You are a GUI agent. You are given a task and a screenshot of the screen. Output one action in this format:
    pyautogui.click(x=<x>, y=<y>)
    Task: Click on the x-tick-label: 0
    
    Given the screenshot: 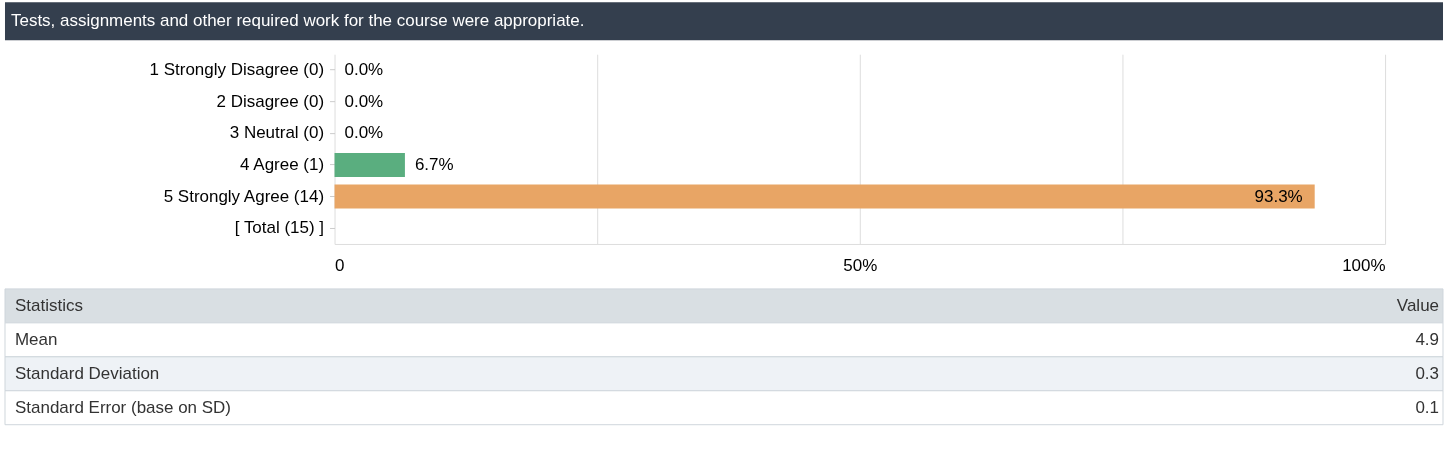 What is the action you would take?
    pyautogui.click(x=340, y=266)
    